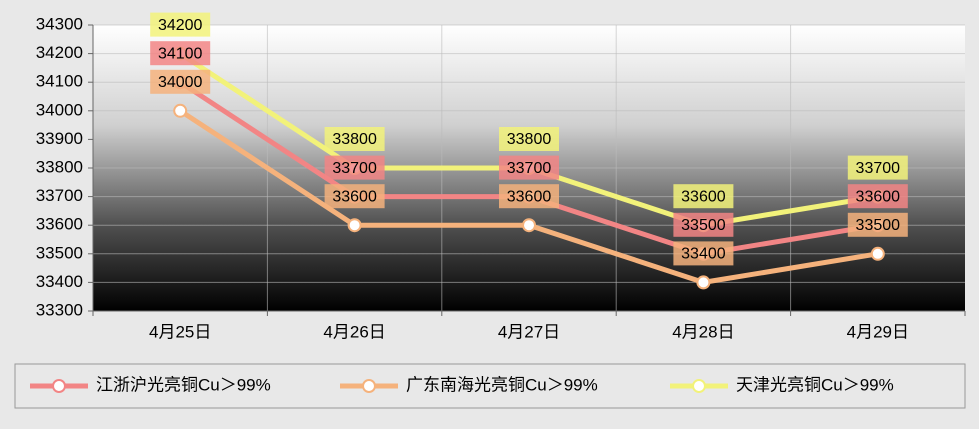 The height and width of the screenshot is (429, 979). Describe the element at coordinates (59, 109) in the screenshot. I see `y-tick-label: 34000` at that location.